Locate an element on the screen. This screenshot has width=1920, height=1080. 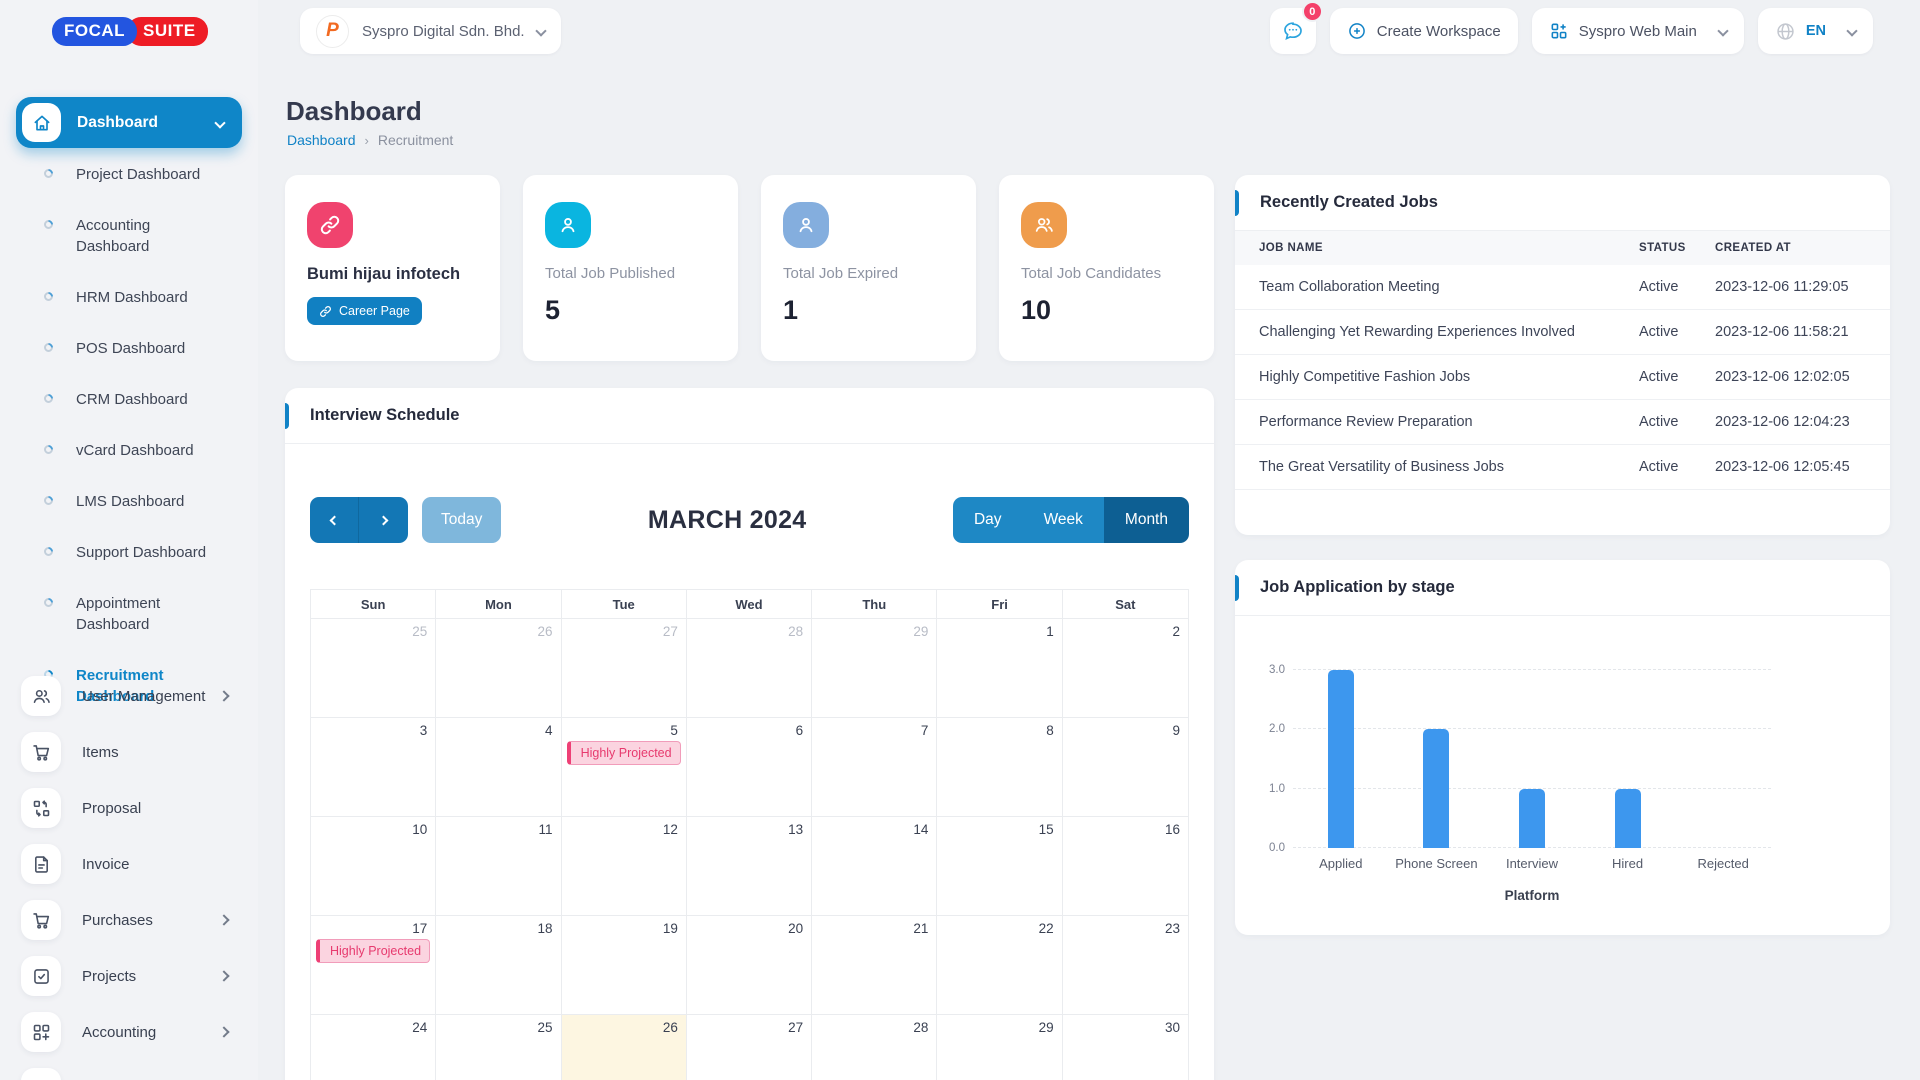
sidebar-item-items: Items is located at coordinates (129, 752).